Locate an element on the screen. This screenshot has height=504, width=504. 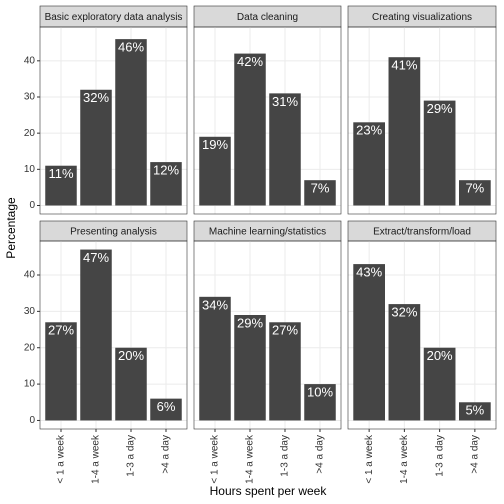
x-axis-title: Hours spent per week is located at coordinates (269, 491).